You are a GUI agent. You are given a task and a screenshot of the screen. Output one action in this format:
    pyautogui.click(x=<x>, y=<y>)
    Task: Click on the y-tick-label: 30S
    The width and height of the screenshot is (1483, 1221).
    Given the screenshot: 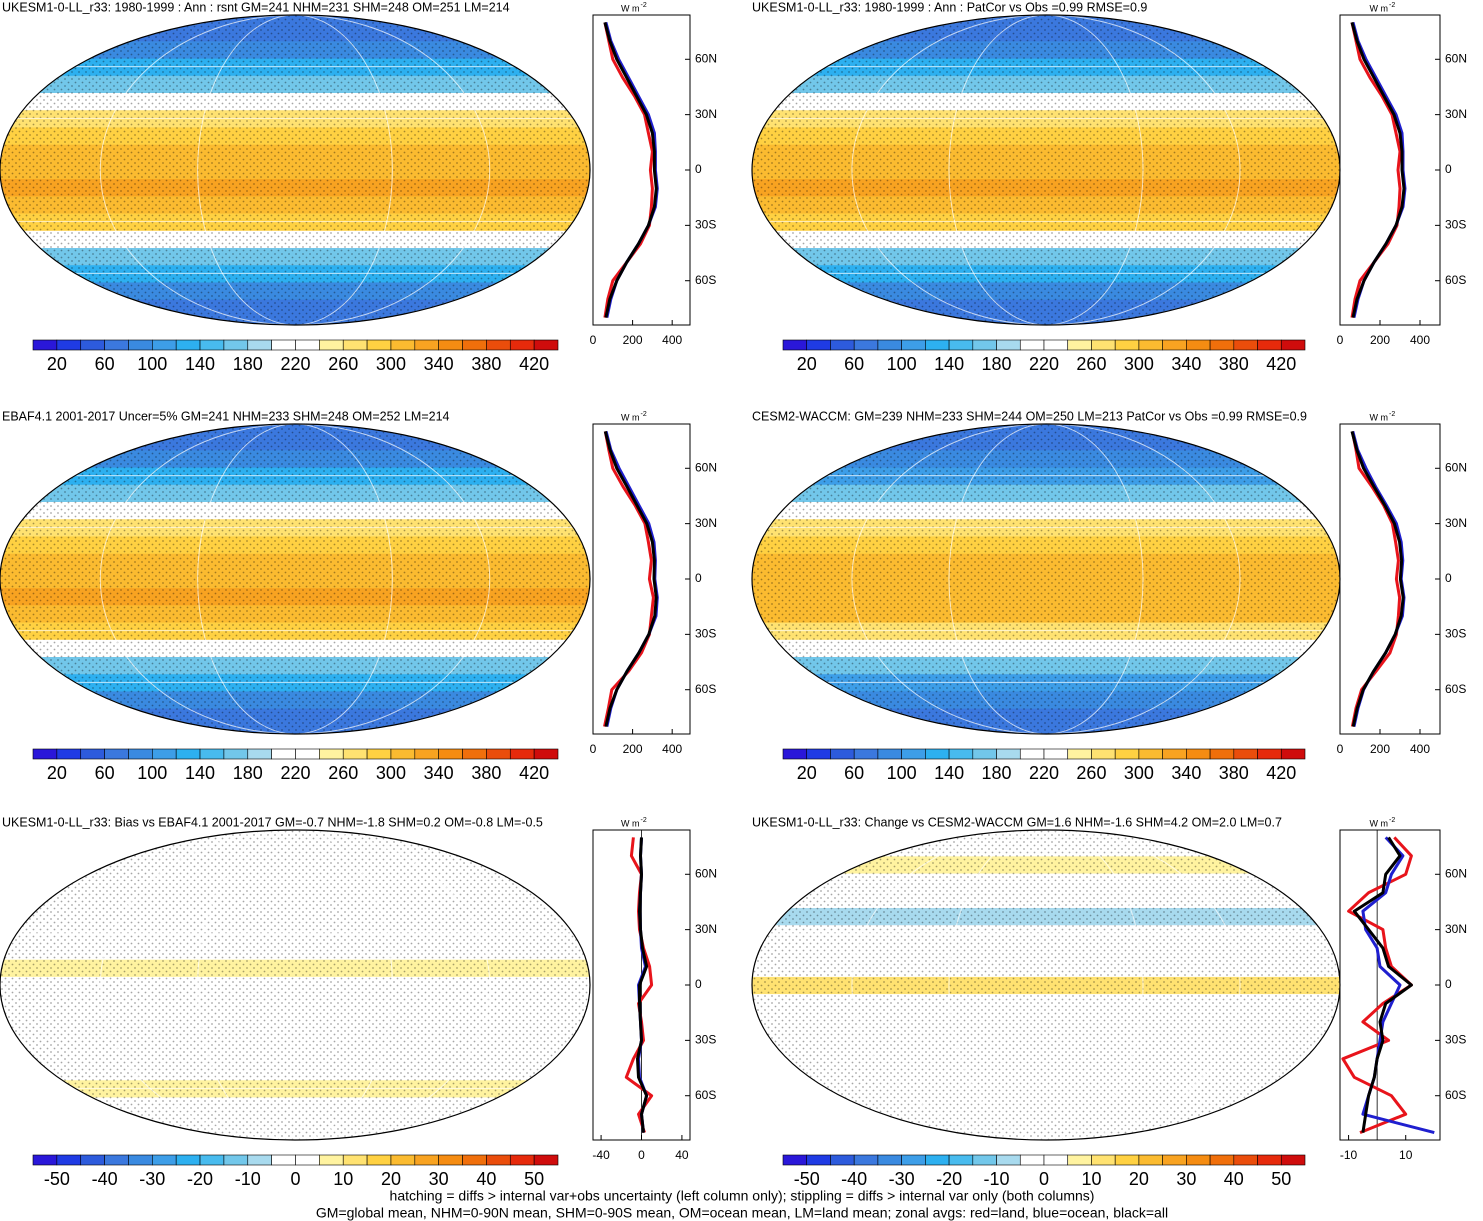 What is the action you would take?
    pyautogui.click(x=705, y=1040)
    